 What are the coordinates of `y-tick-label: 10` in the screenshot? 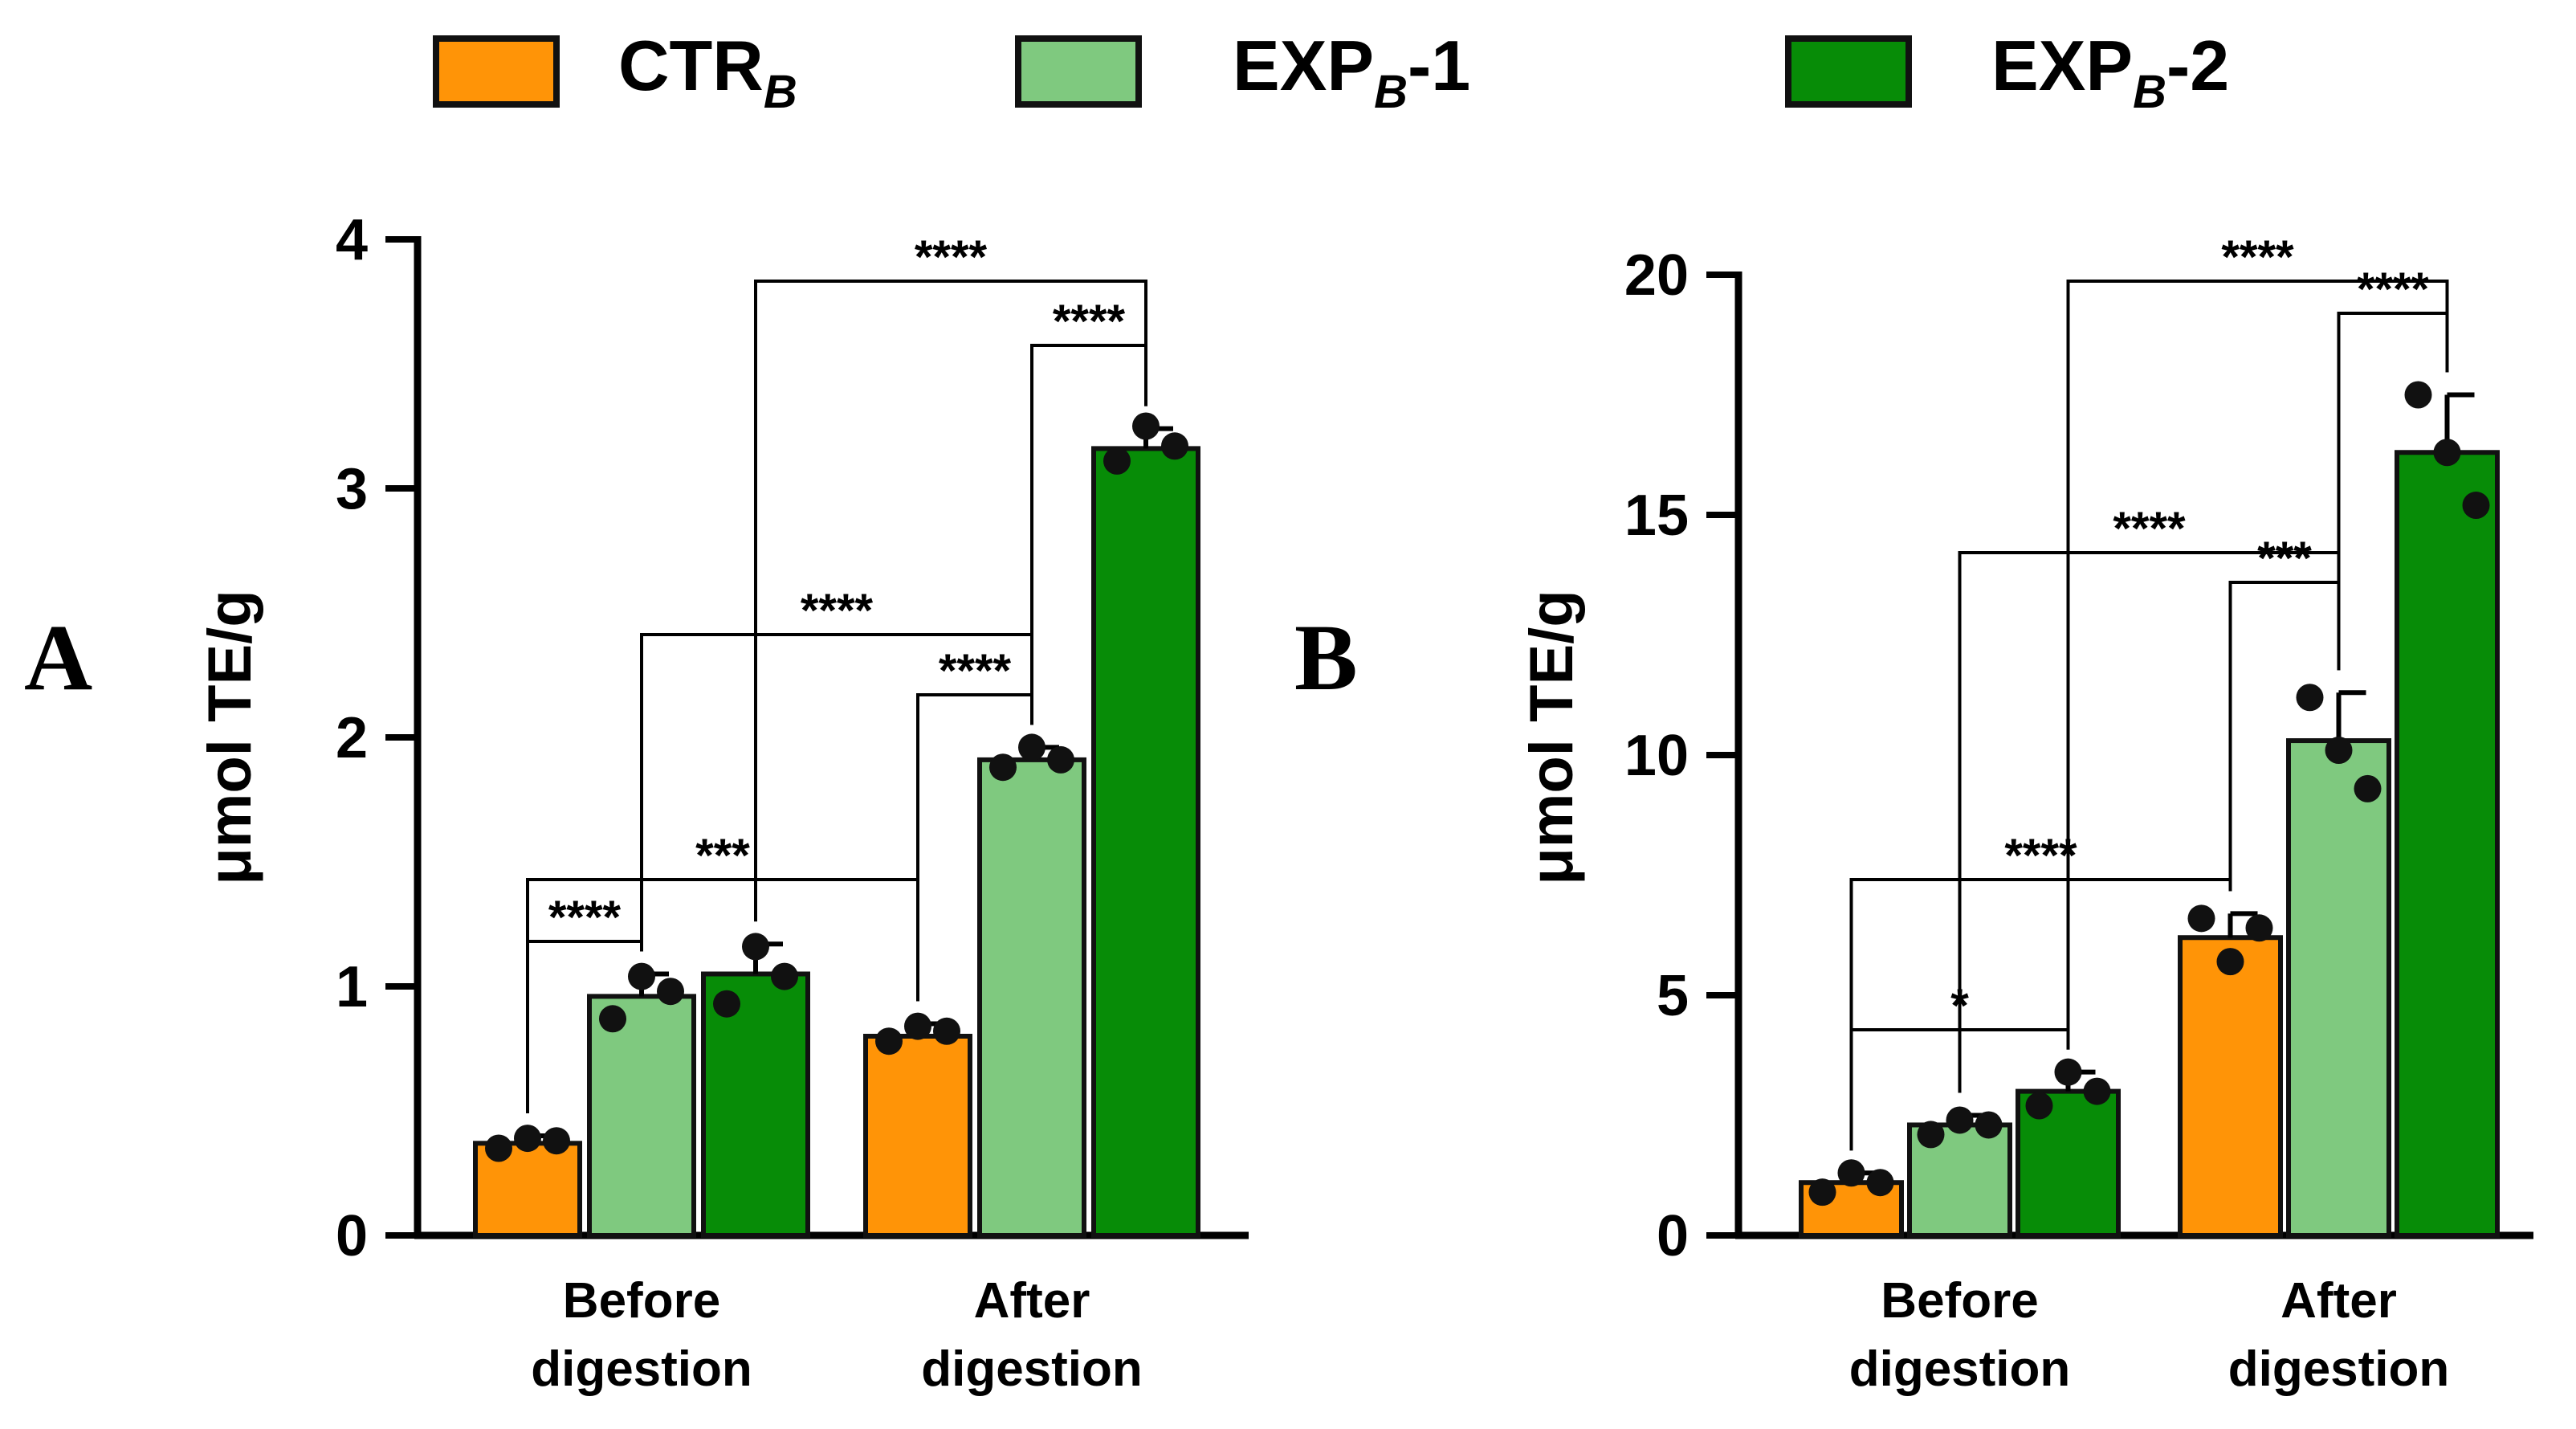 It's located at (1656, 756).